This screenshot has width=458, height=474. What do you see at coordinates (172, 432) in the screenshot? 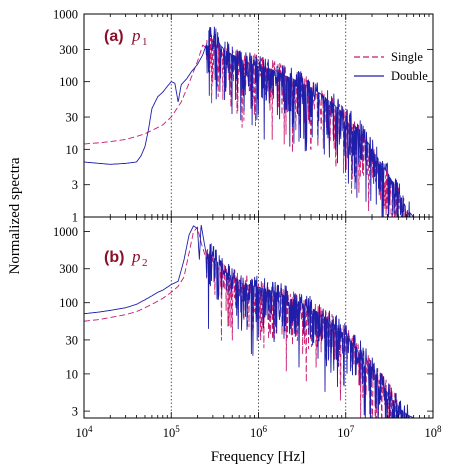
I see `x-tick-label: 10⁵` at bounding box center [172, 432].